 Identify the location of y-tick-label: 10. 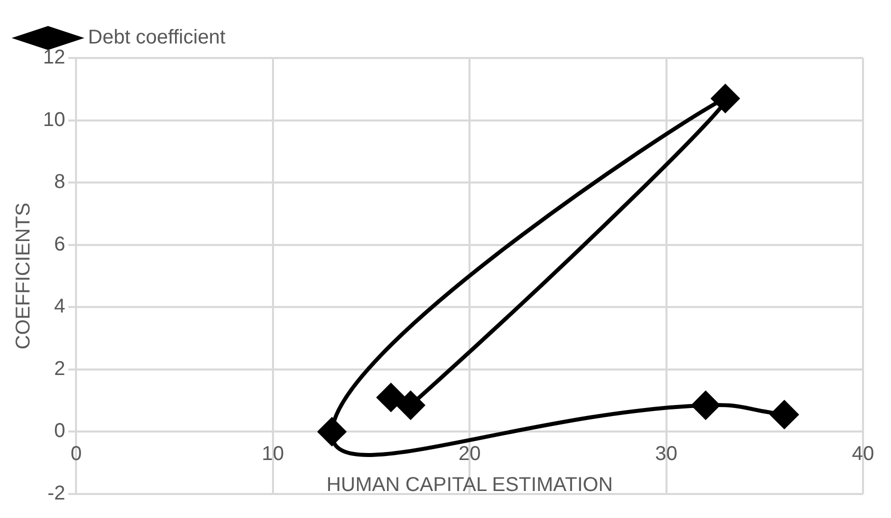
(54, 119).